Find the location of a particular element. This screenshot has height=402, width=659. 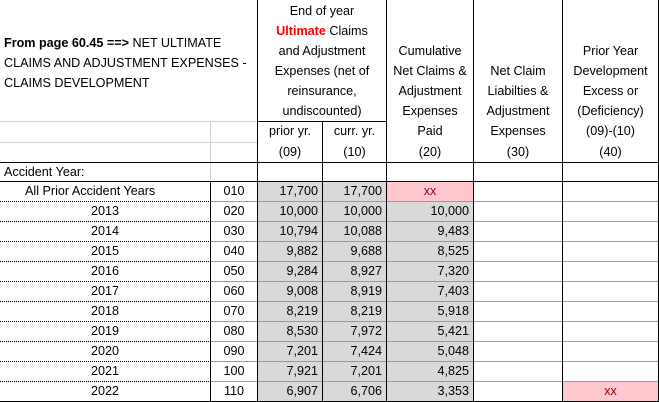

prior-year-ultimate: 6,907 is located at coordinates (290, 391).